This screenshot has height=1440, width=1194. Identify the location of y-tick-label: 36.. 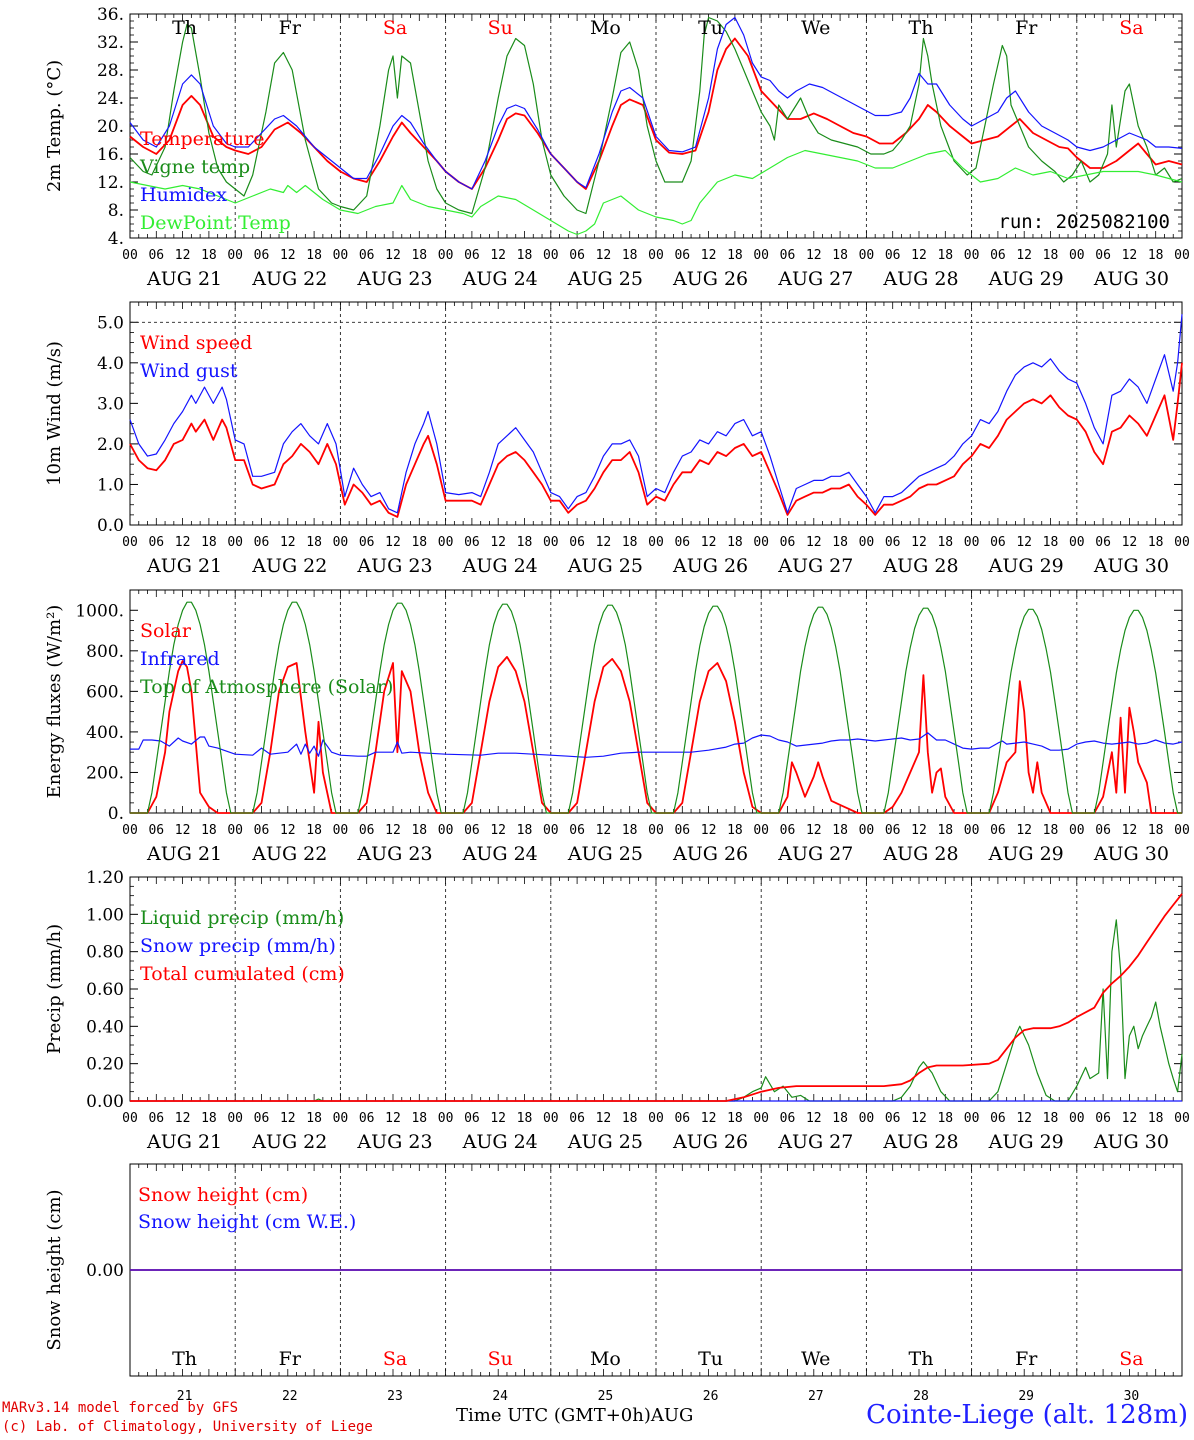
(110, 15).